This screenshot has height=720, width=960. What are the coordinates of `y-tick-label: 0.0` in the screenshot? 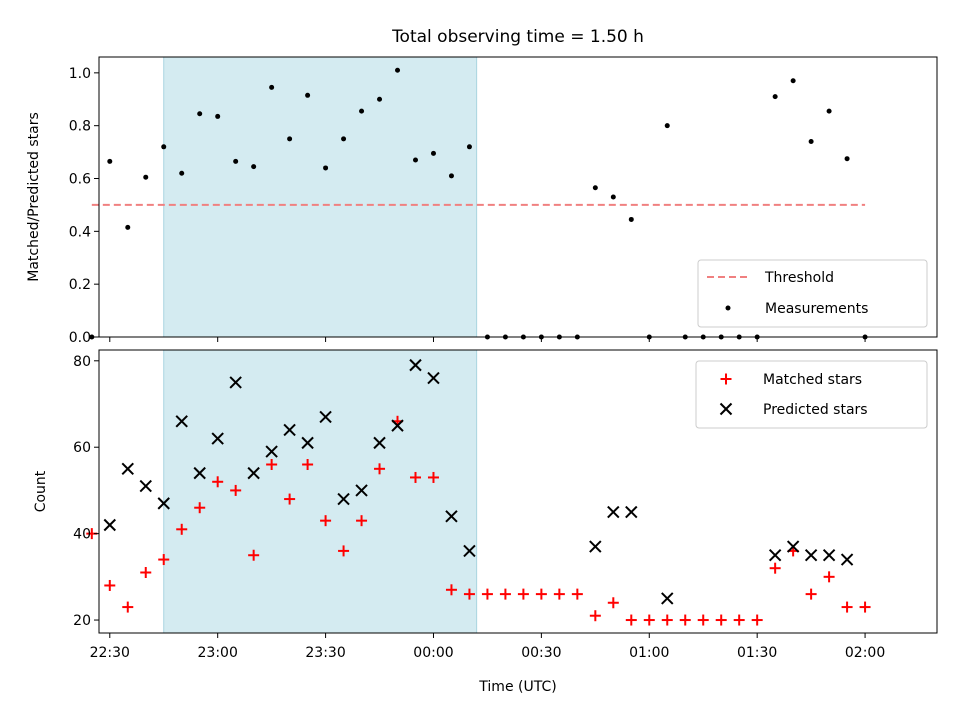 It's located at (80, 338).